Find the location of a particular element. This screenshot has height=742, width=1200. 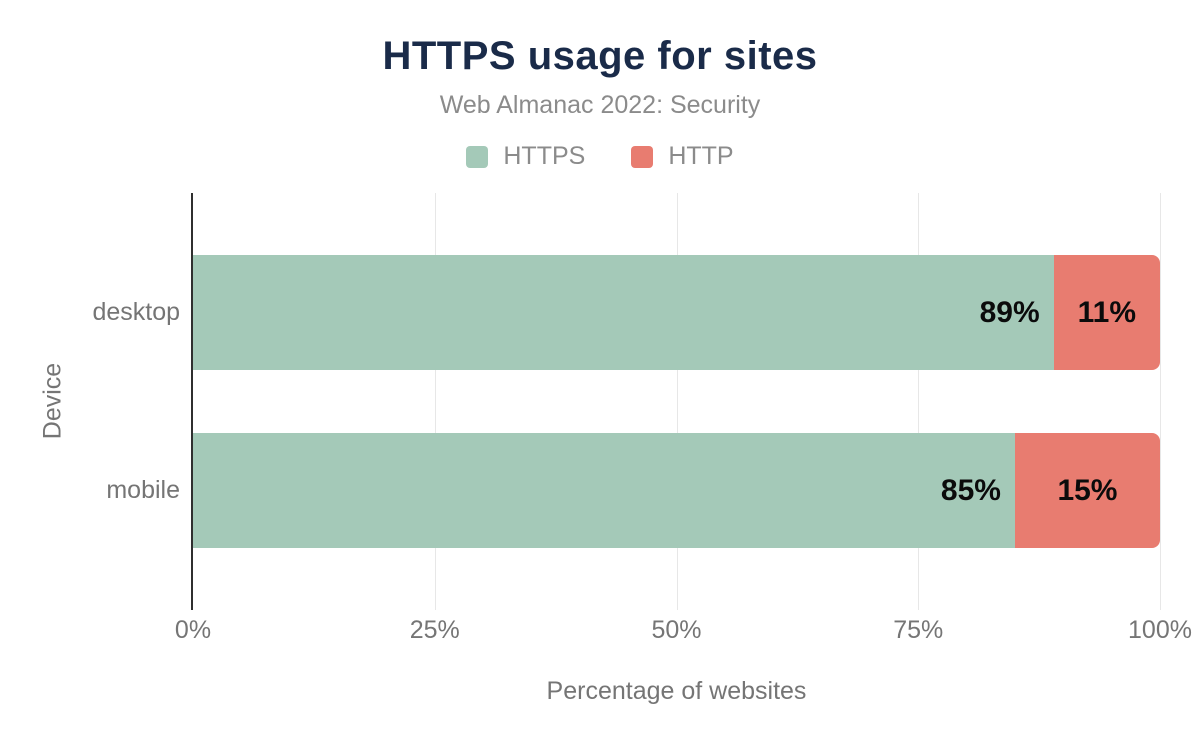

x-tick-label: 25% is located at coordinates (434, 630).